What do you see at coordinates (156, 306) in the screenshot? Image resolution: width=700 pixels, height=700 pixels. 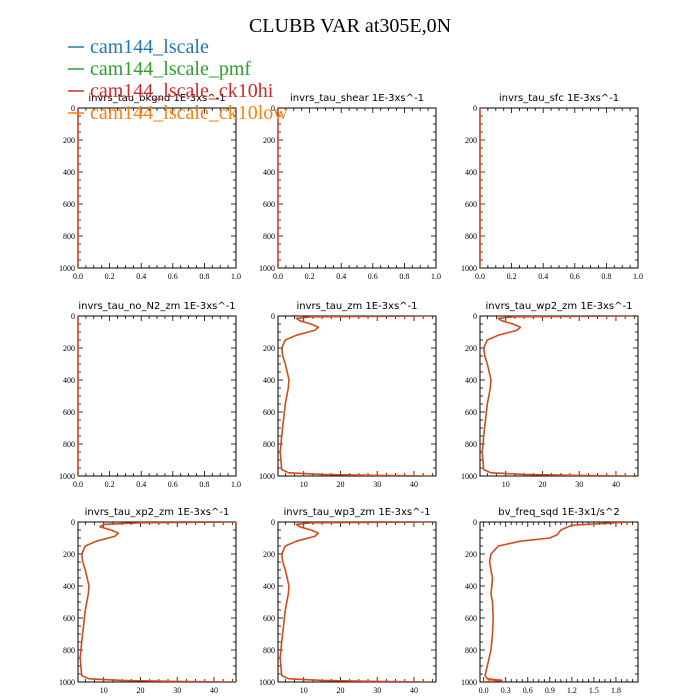 I see `panel-title: invrs_tau_no_N2_zm 1E-3xs^-1` at bounding box center [156, 306].